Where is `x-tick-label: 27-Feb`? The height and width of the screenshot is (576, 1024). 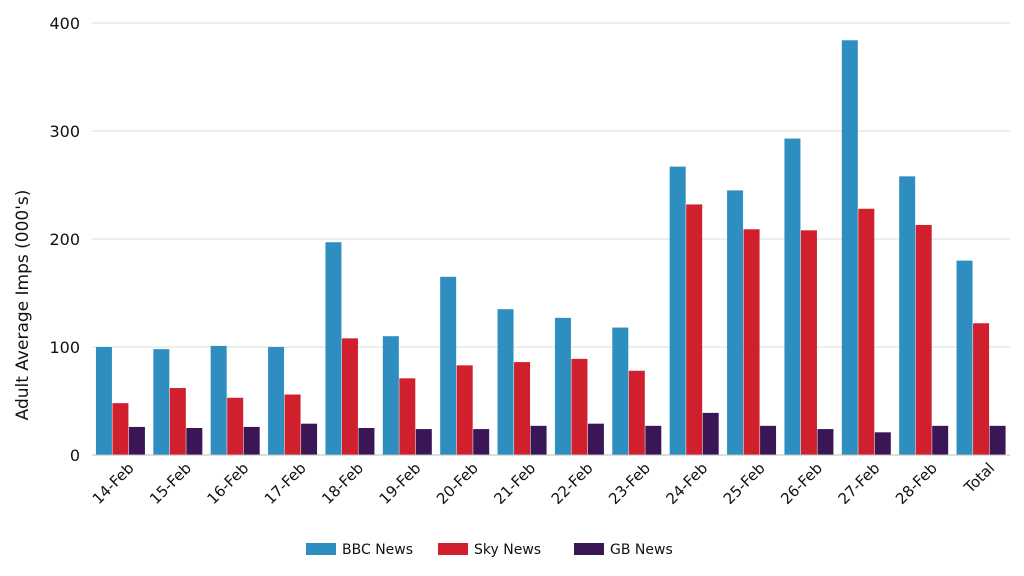 x-tick-label: 27-Feb is located at coordinates (859, 483).